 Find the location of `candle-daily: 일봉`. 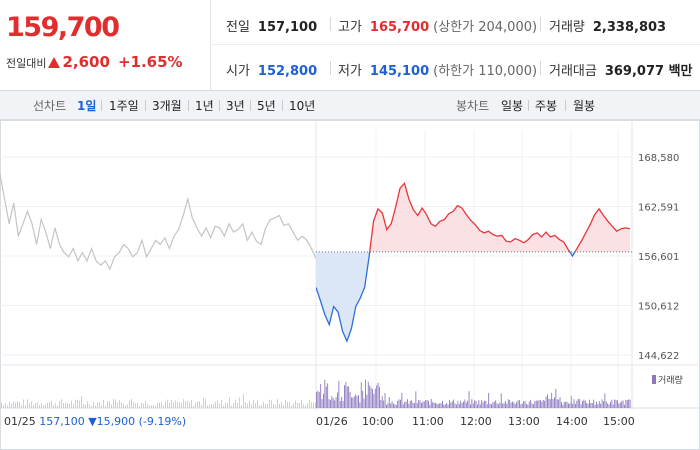

candle-daily: 일봉 is located at coordinates (512, 106).